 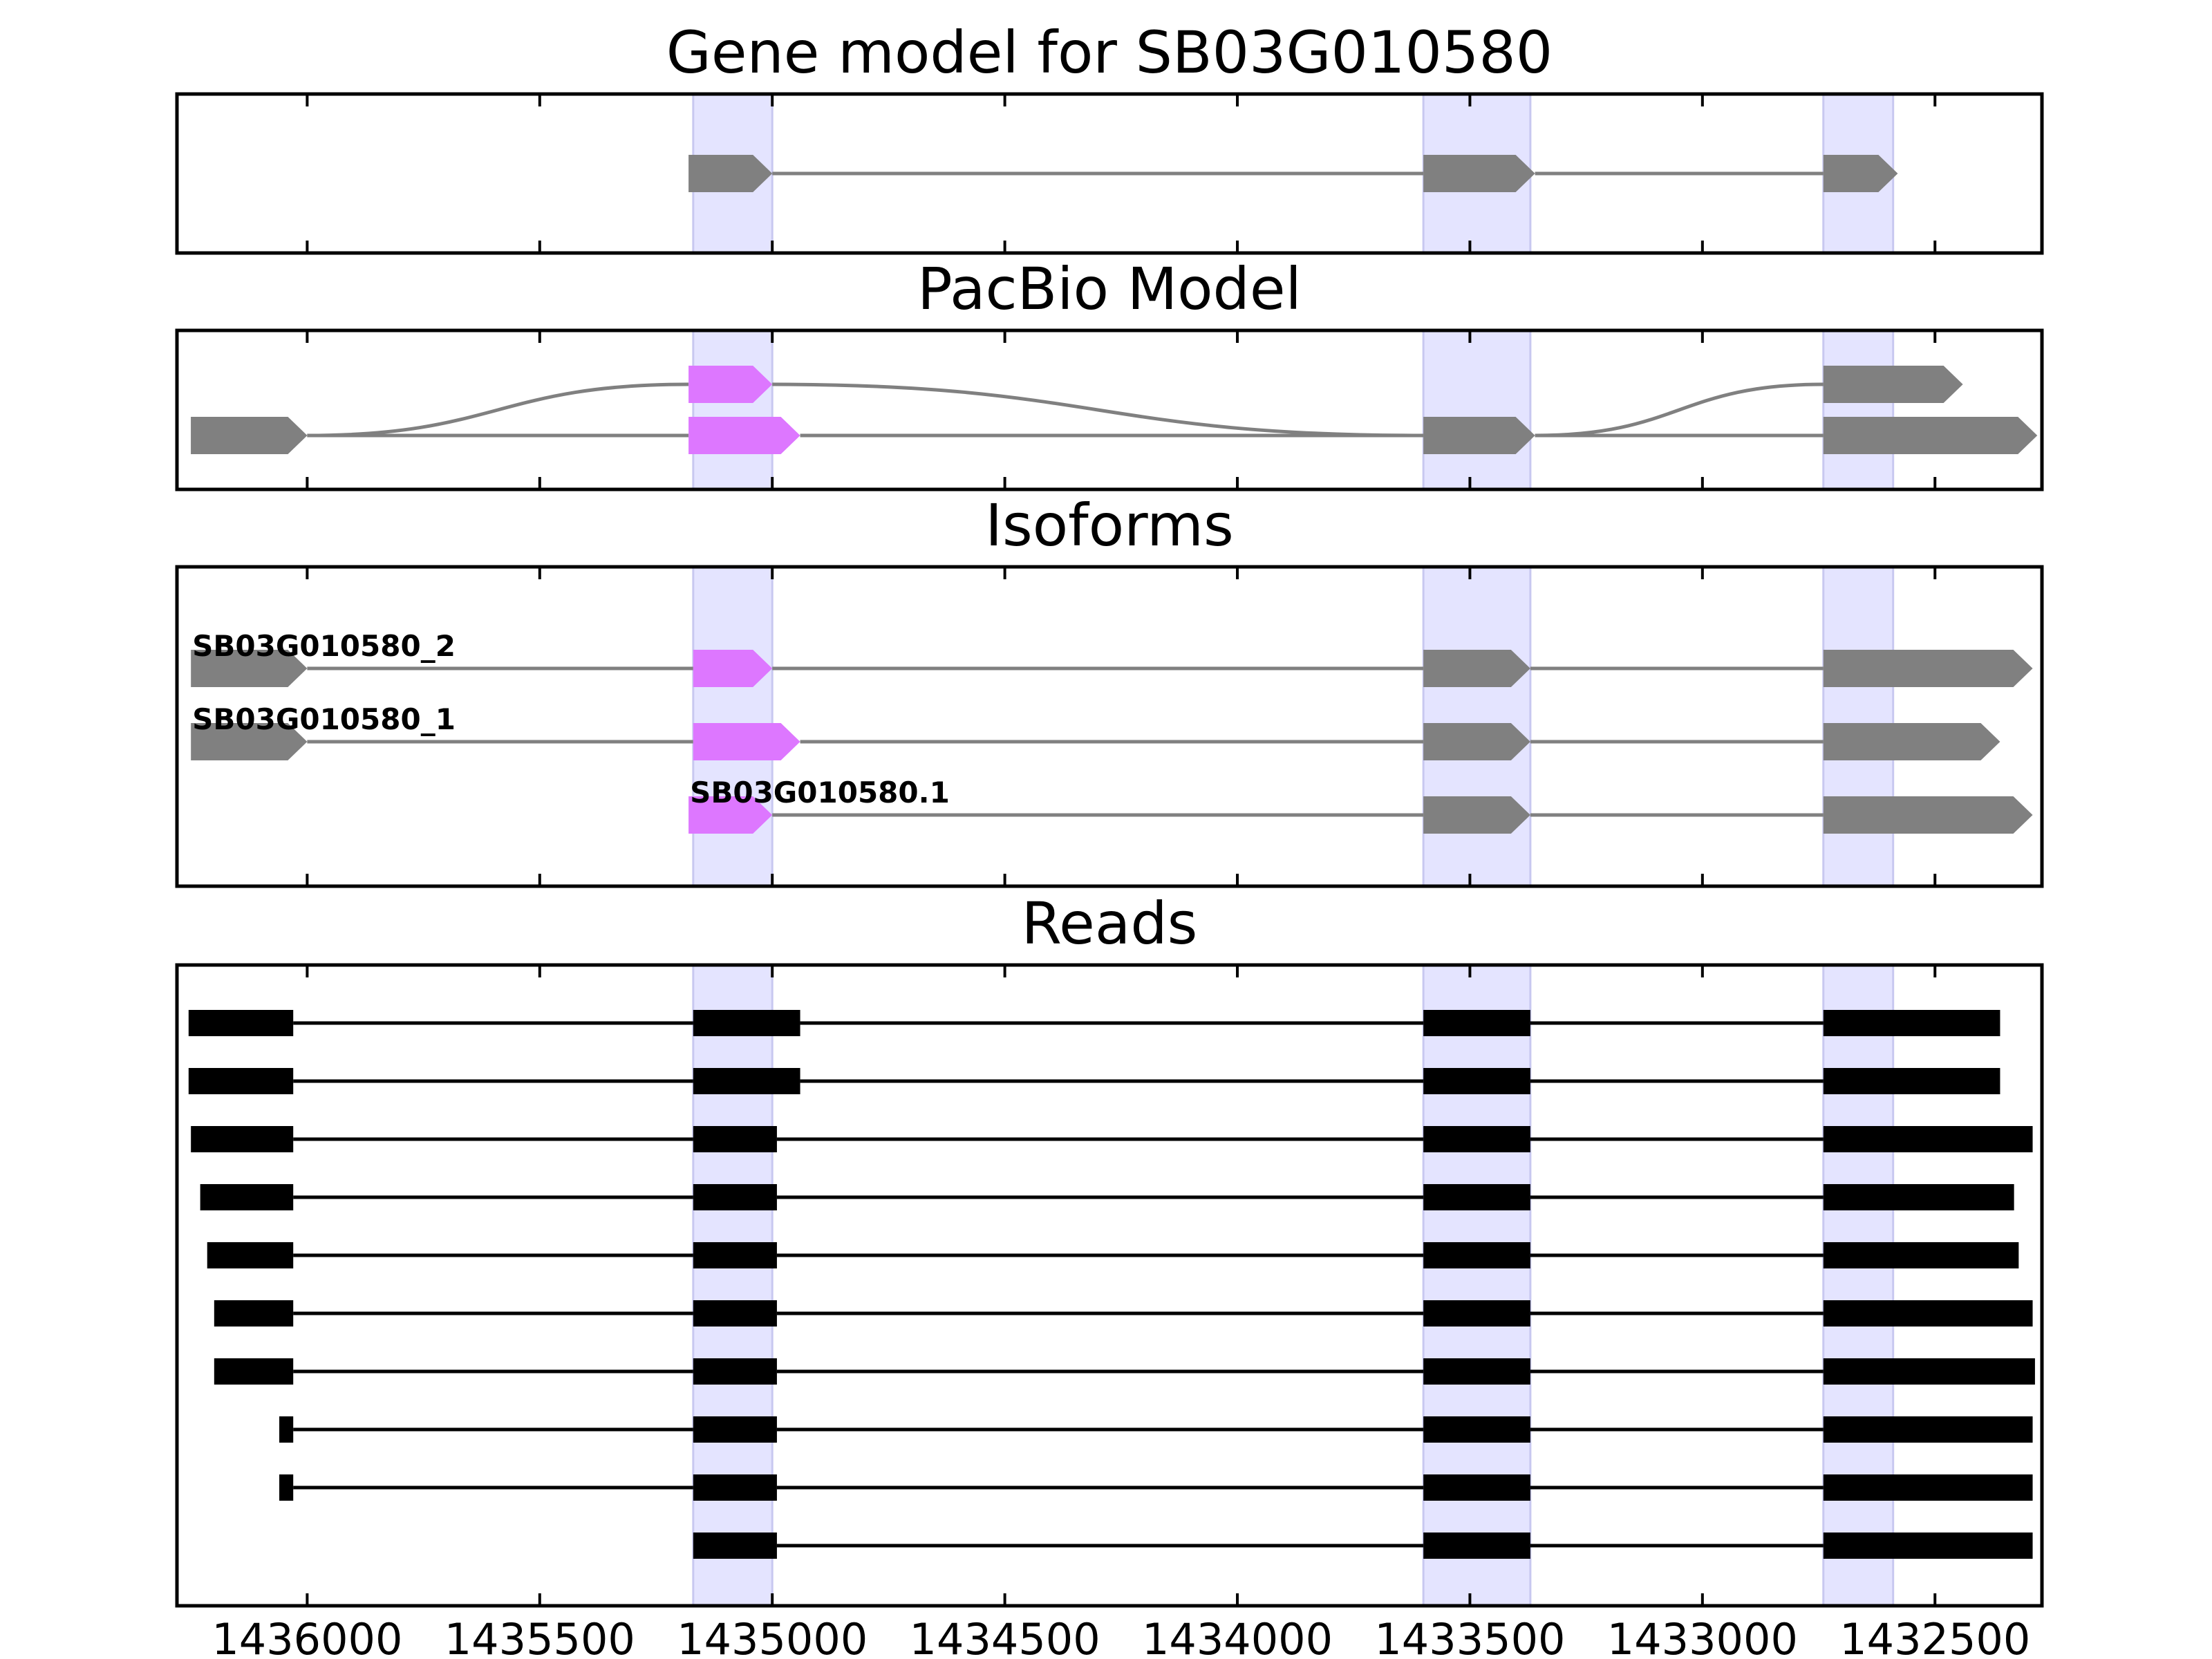 I want to click on x-tick-label: 1433000, so click(x=1703, y=1637).